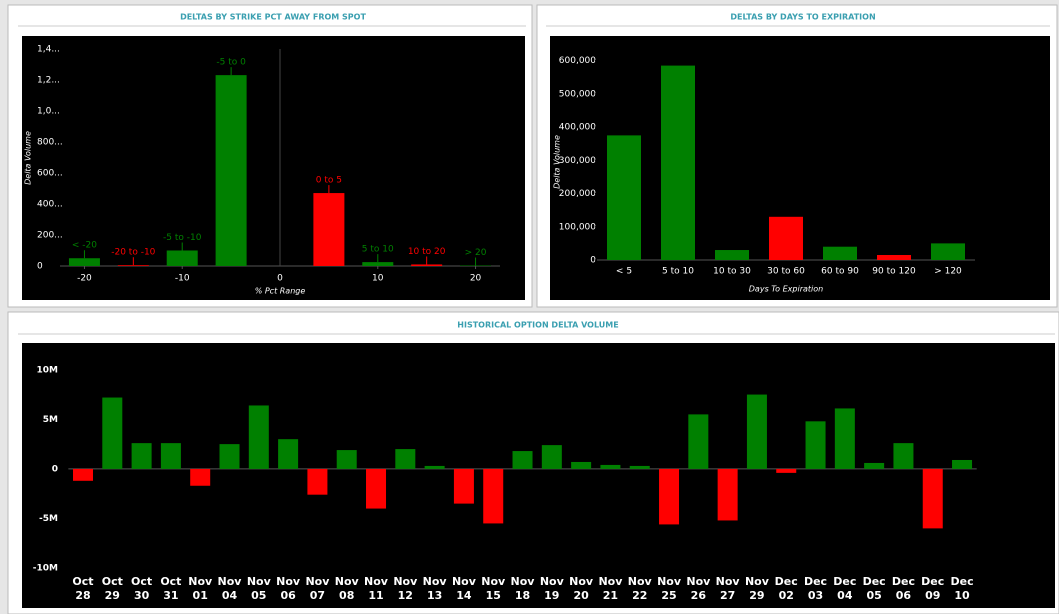  Describe the element at coordinates (476, 253) in the screenshot. I see `bar-label: > 20` at that location.